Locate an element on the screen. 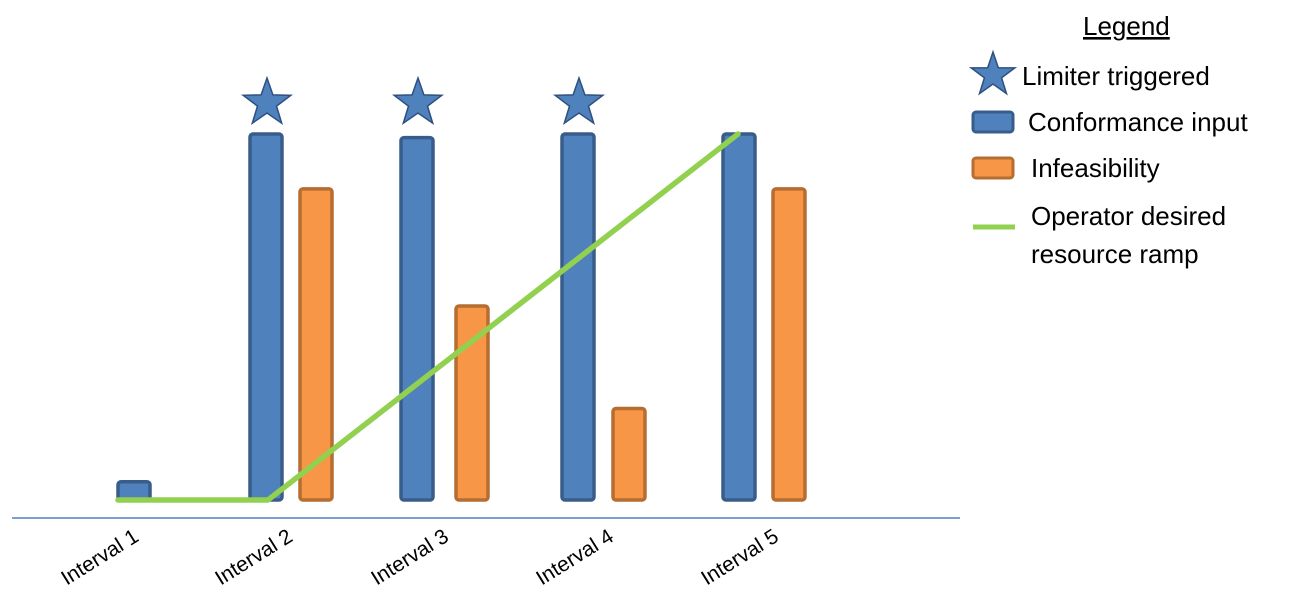  x-tick-label-4: Interval 4 is located at coordinates (575, 557).